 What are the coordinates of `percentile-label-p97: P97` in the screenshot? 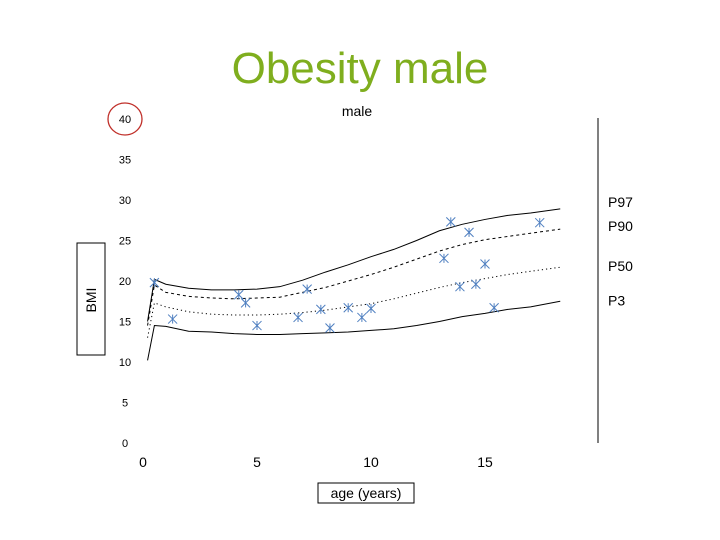 It's located at (620, 202).